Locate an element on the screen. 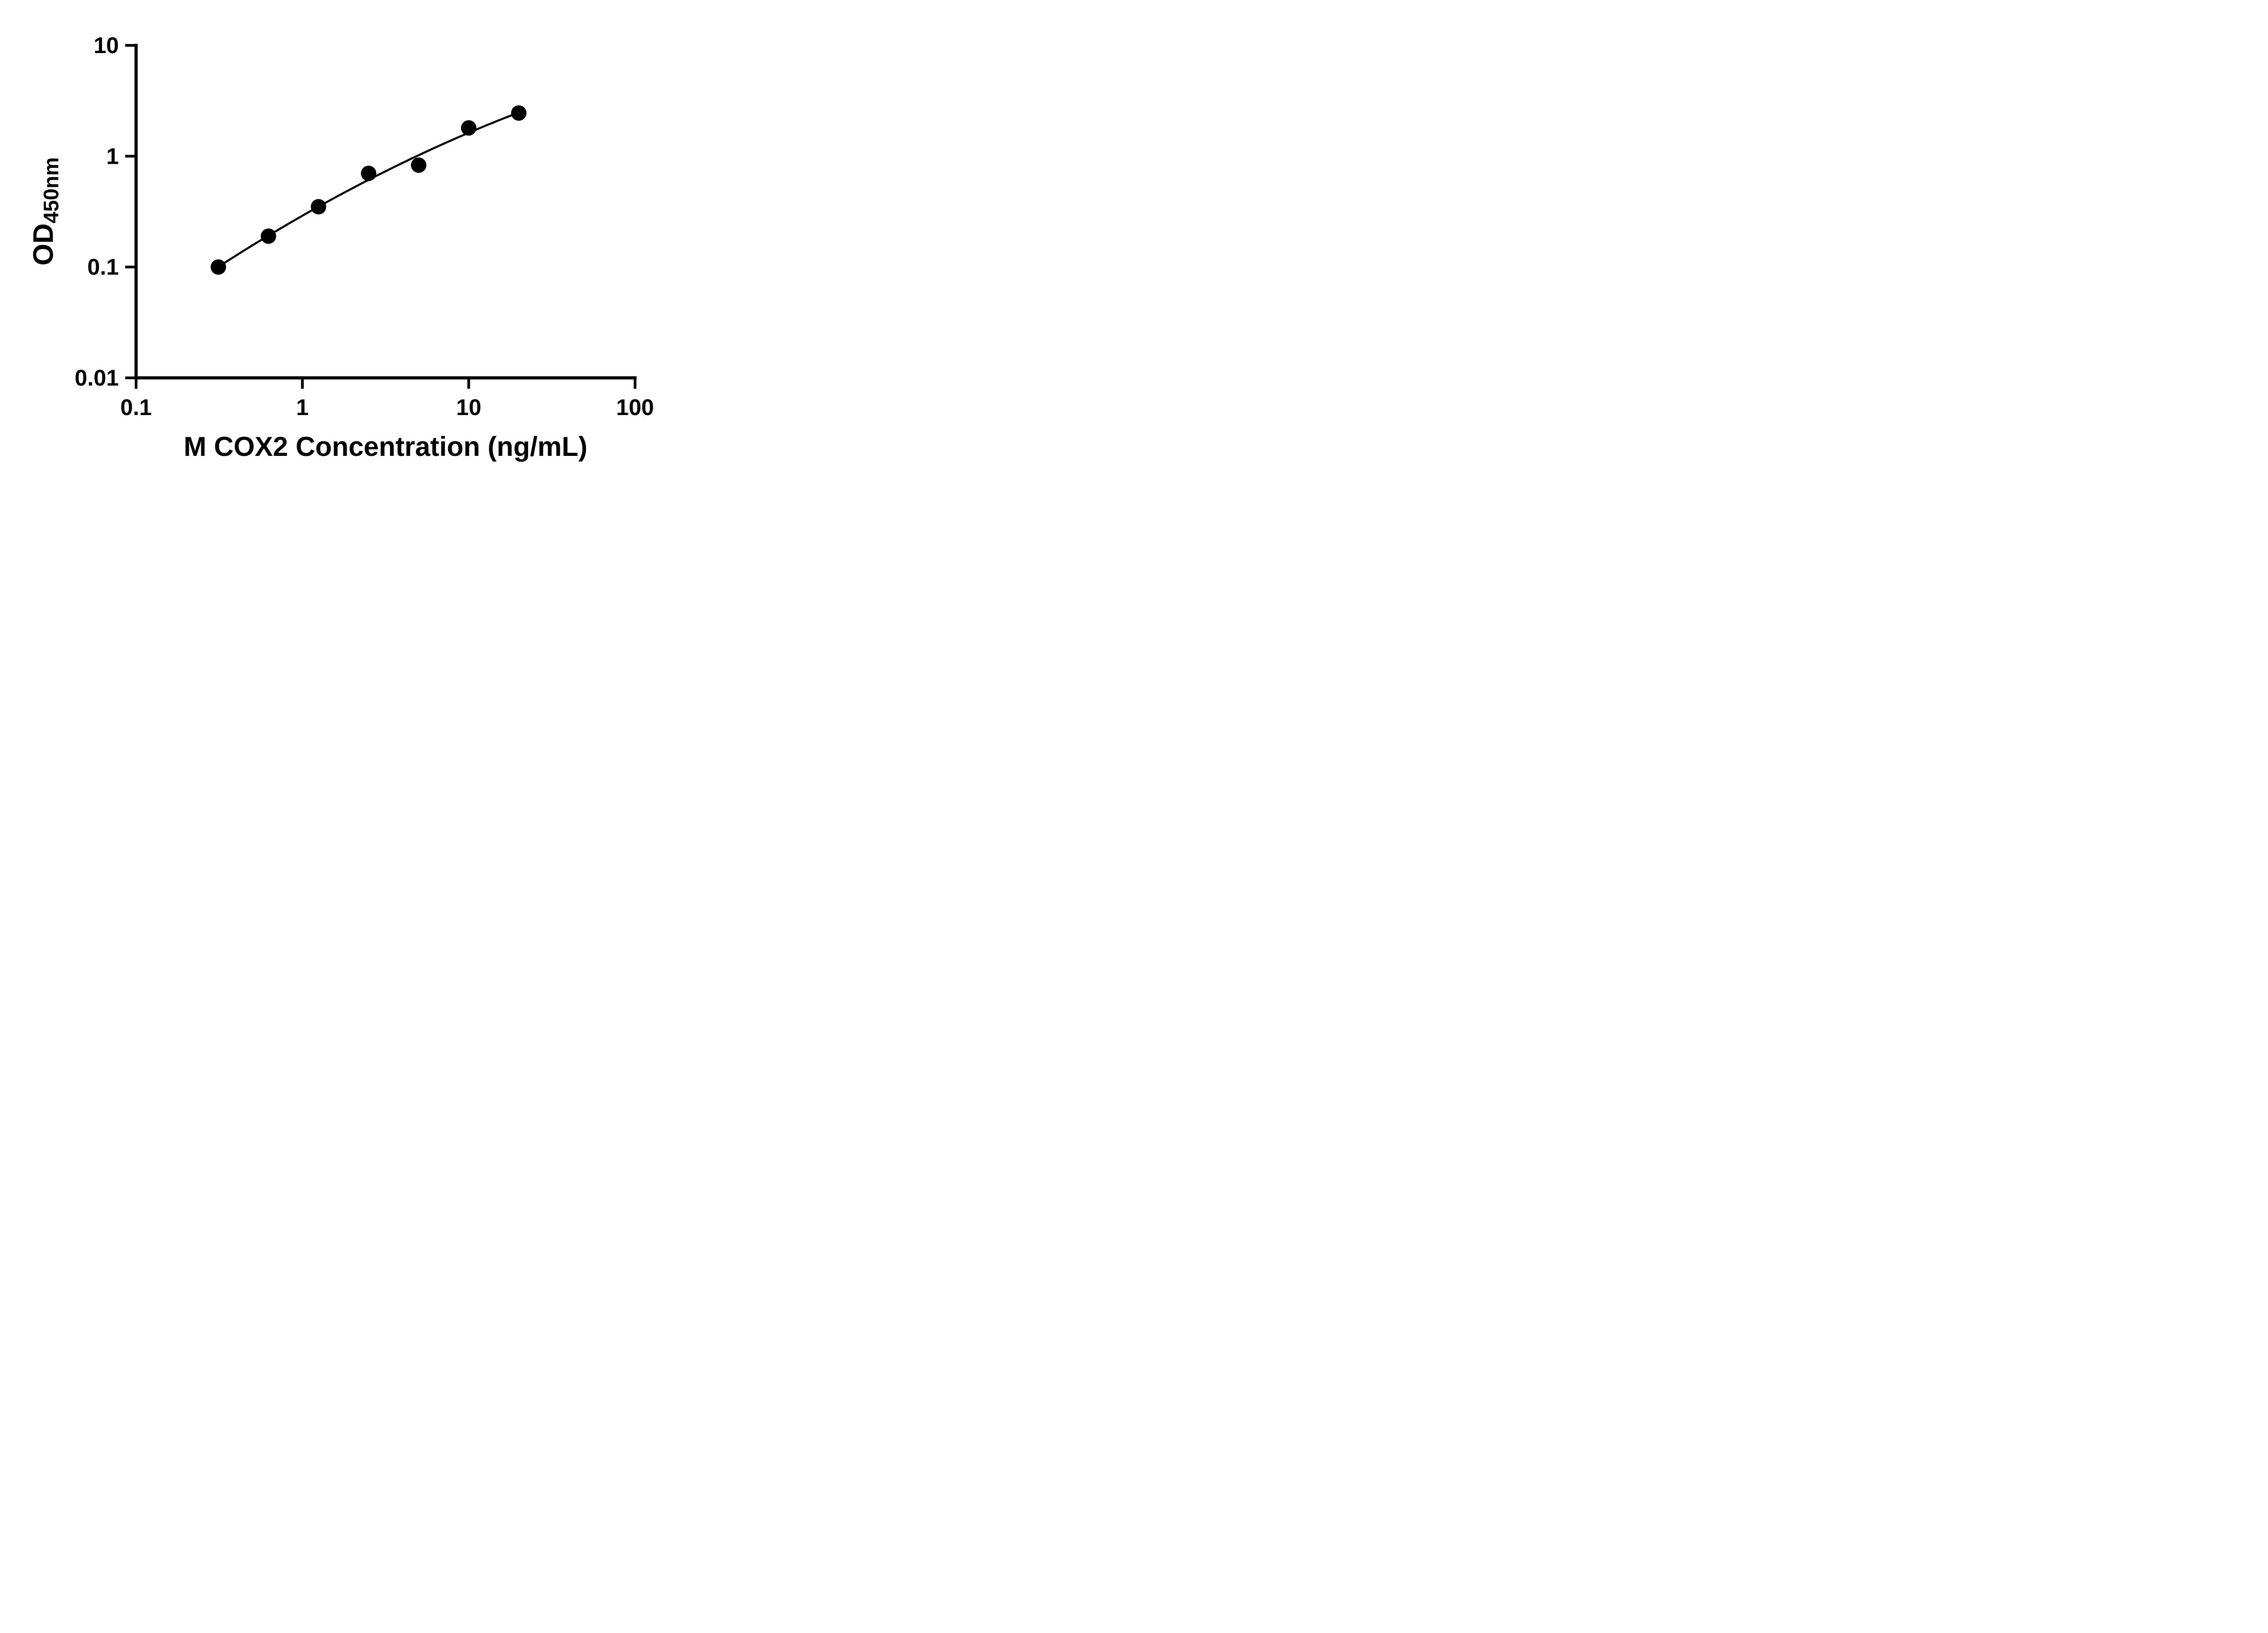  y-tick-label: 10 is located at coordinates (106, 45).